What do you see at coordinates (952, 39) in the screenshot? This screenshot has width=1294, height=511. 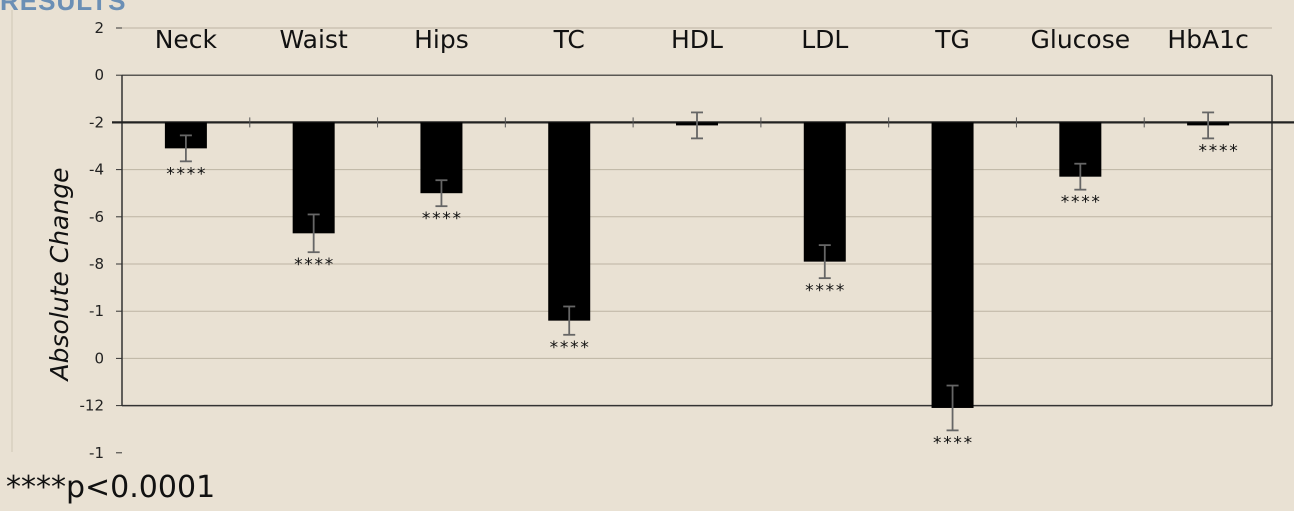 I see `category-label: TG` at bounding box center [952, 39].